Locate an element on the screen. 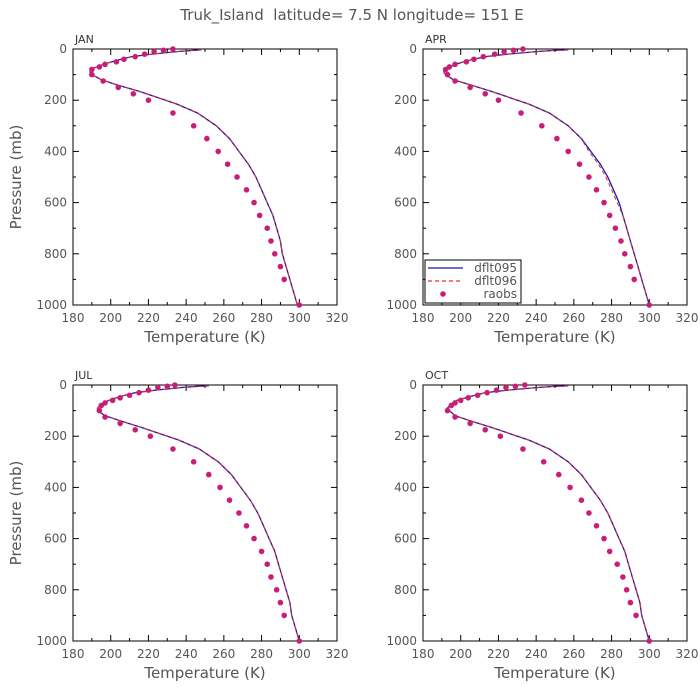 This screenshot has height=700, width=700. x-tick-label: 300 is located at coordinates (649, 654).